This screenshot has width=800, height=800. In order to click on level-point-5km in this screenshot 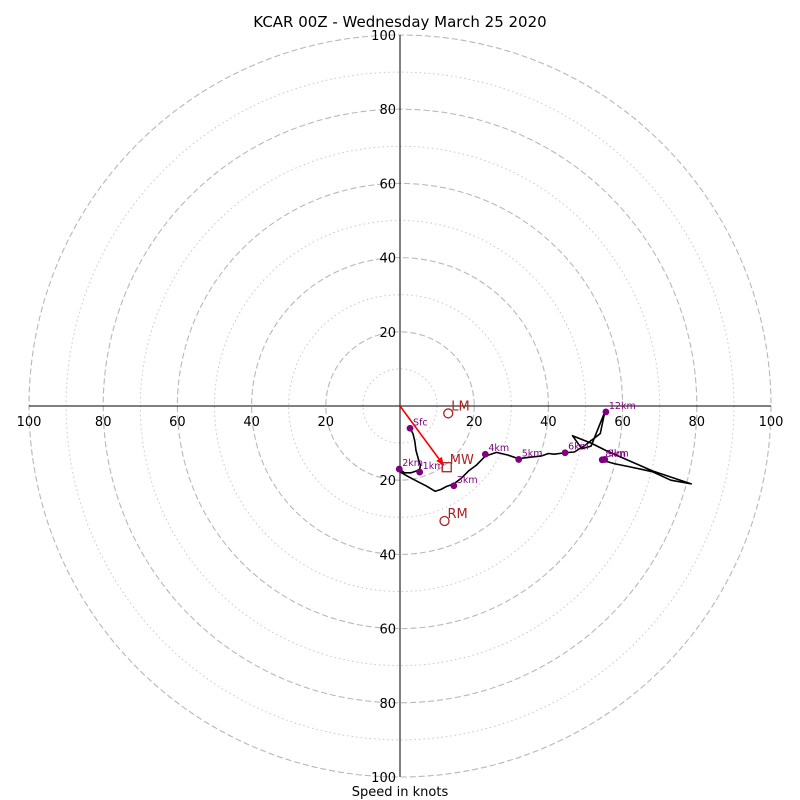, I will do `click(519, 459)`.